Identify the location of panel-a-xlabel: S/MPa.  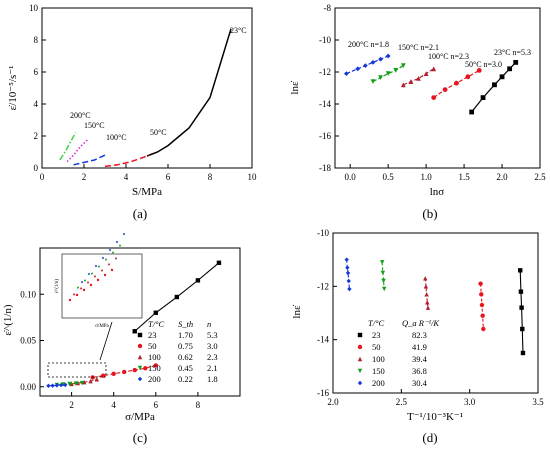
(147, 192).